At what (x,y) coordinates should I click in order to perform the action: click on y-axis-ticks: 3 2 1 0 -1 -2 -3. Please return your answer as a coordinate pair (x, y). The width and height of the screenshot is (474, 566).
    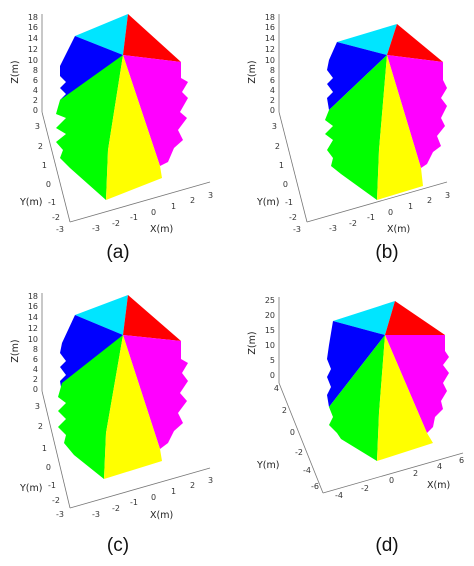
    Looking at the image, I should click on (286, 178).